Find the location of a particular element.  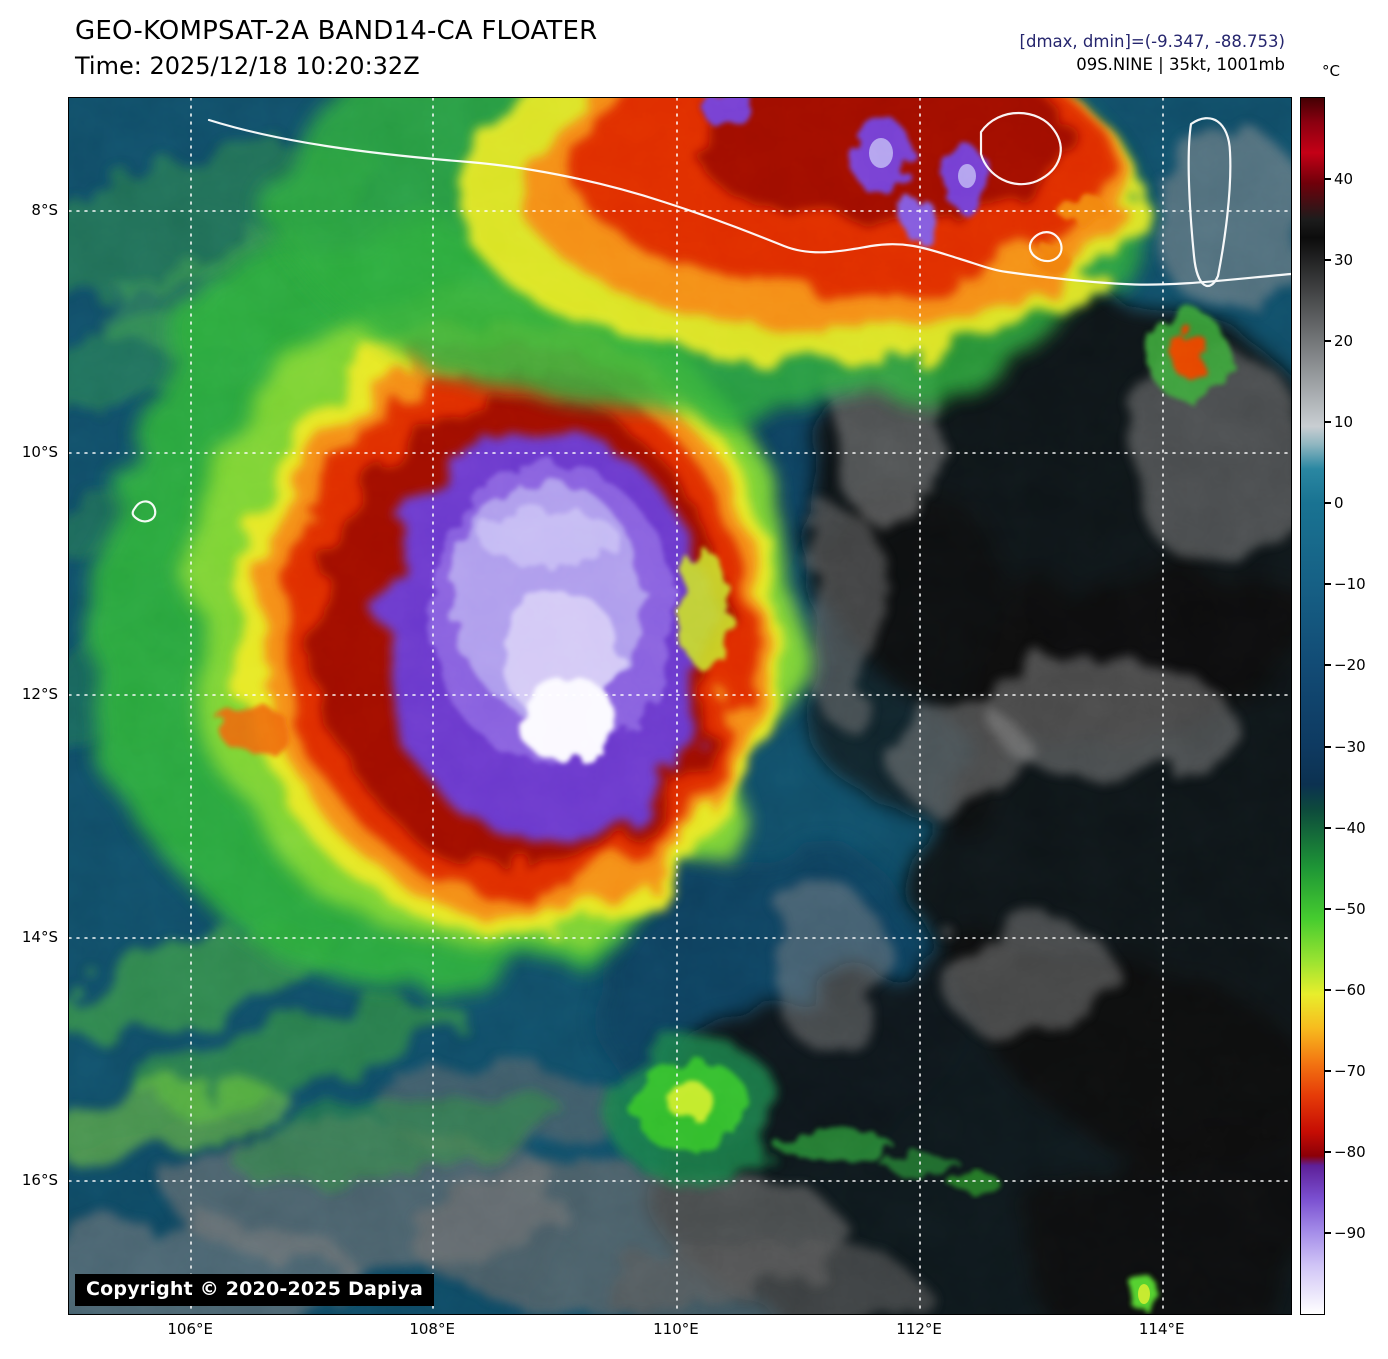

colorbar-tick-label: −50 is located at coordinates (1350, 908).